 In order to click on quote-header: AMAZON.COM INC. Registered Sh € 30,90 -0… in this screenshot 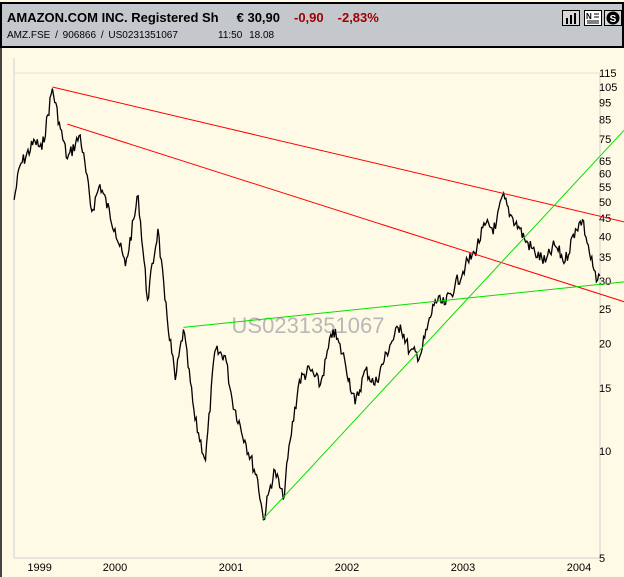, I will do `click(312, 25)`.